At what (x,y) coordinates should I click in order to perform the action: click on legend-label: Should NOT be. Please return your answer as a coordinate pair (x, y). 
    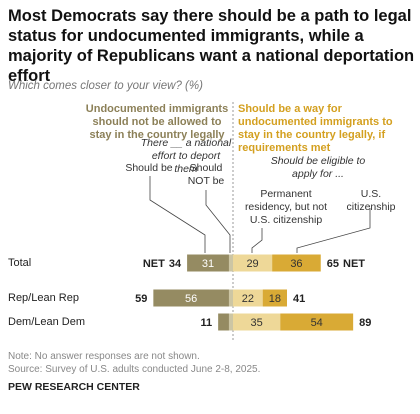
    Looking at the image, I should click on (206, 174).